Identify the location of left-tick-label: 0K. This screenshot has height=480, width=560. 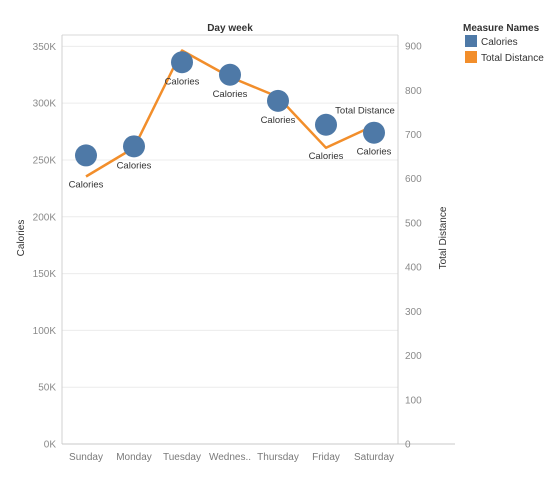
(50, 445).